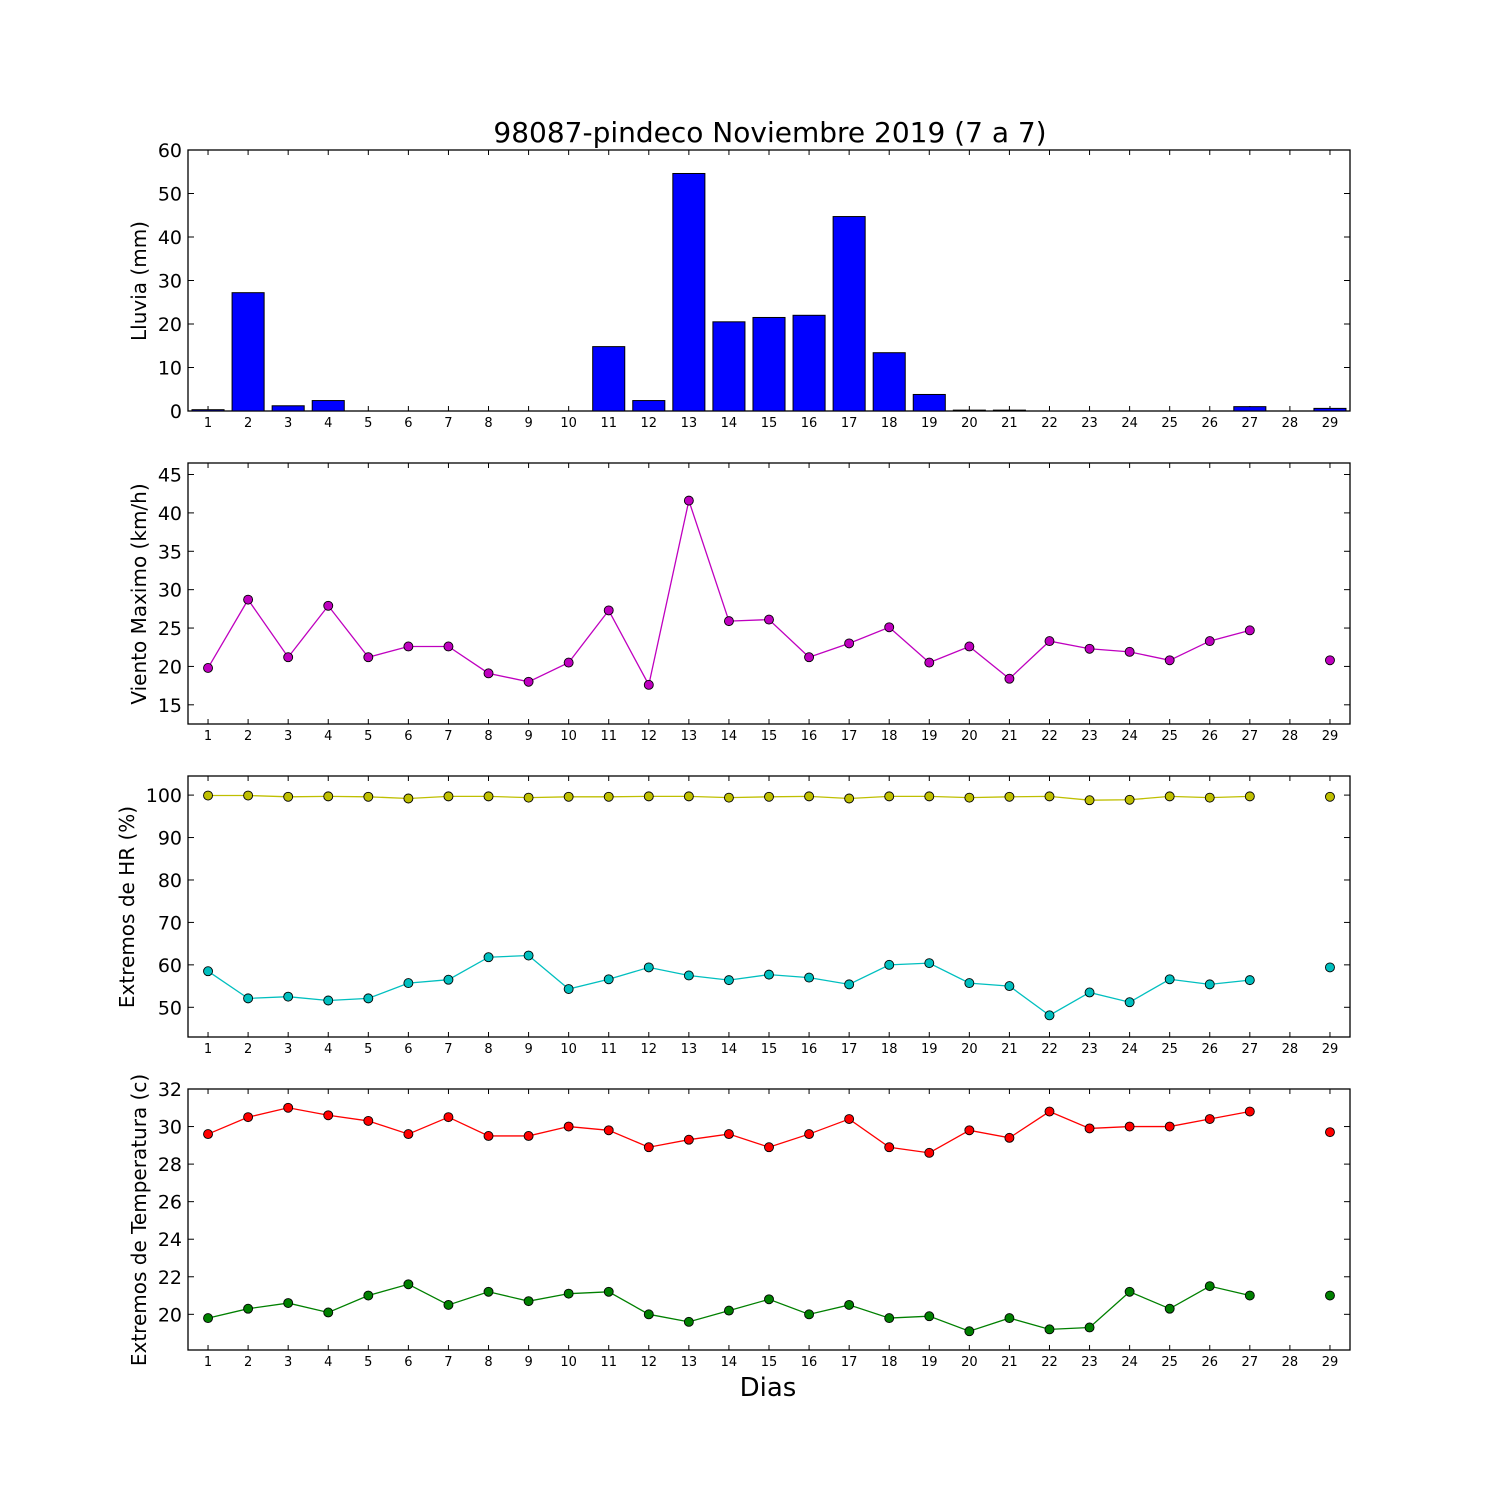 The image size is (1500, 1500). What do you see at coordinates (1089, 1362) in the screenshot?
I see `x-tick-label-temperature: 23` at bounding box center [1089, 1362].